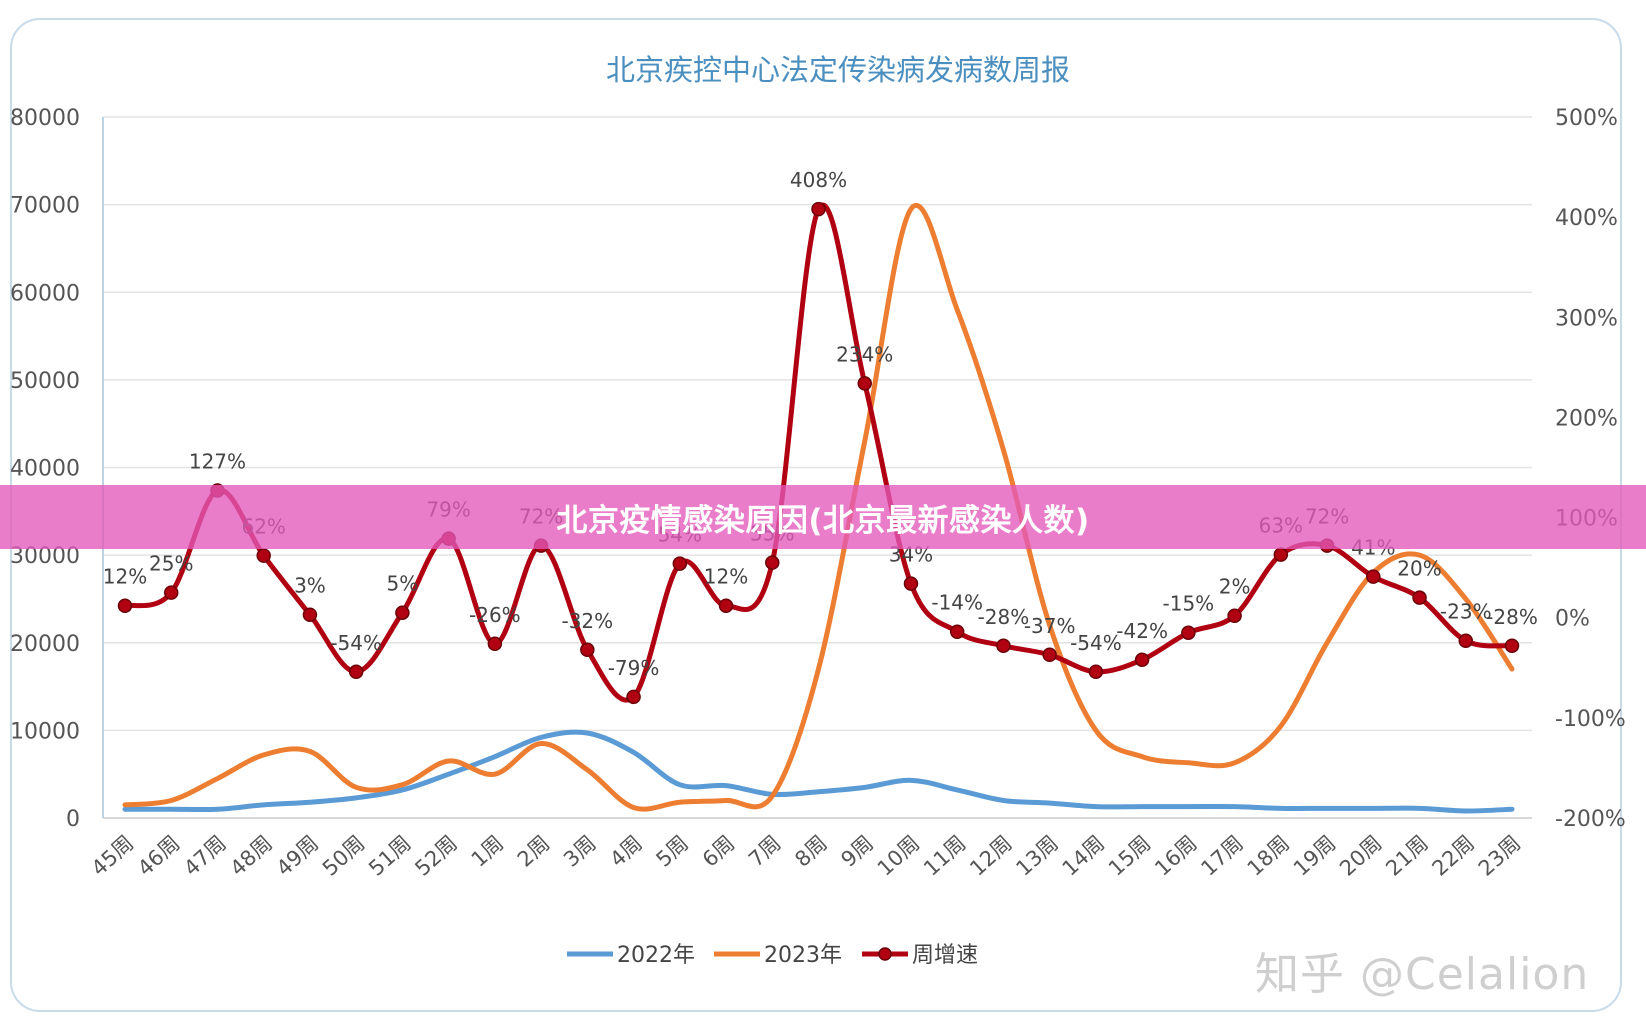  Describe the element at coordinates (1586, 418) in the screenshot. I see `y-right-tick-label: 200%` at that location.